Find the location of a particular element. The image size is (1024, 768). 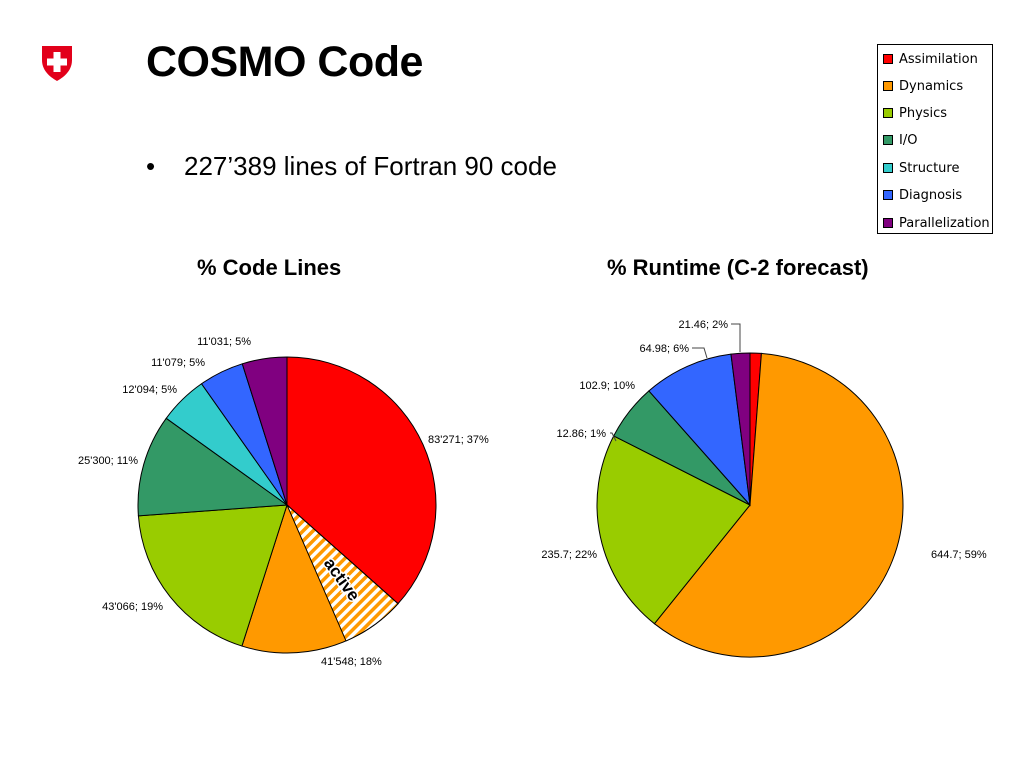

pie-slice-assimilation is located at coordinates (361, 480).